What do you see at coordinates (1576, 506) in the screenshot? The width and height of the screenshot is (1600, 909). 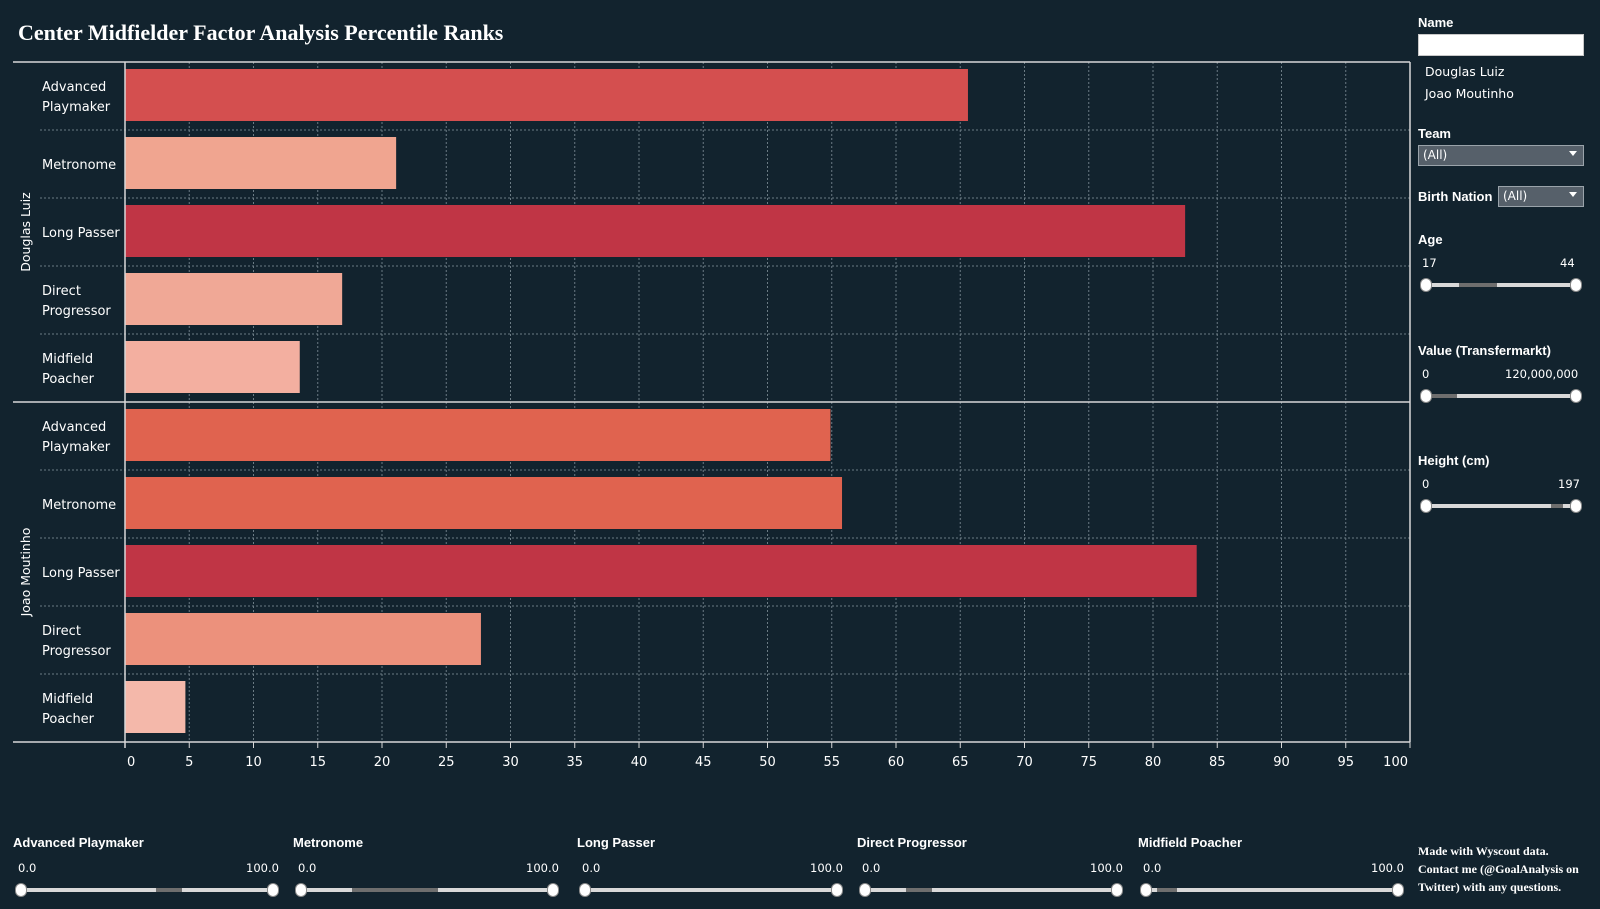 I see `height-max-handle` at bounding box center [1576, 506].